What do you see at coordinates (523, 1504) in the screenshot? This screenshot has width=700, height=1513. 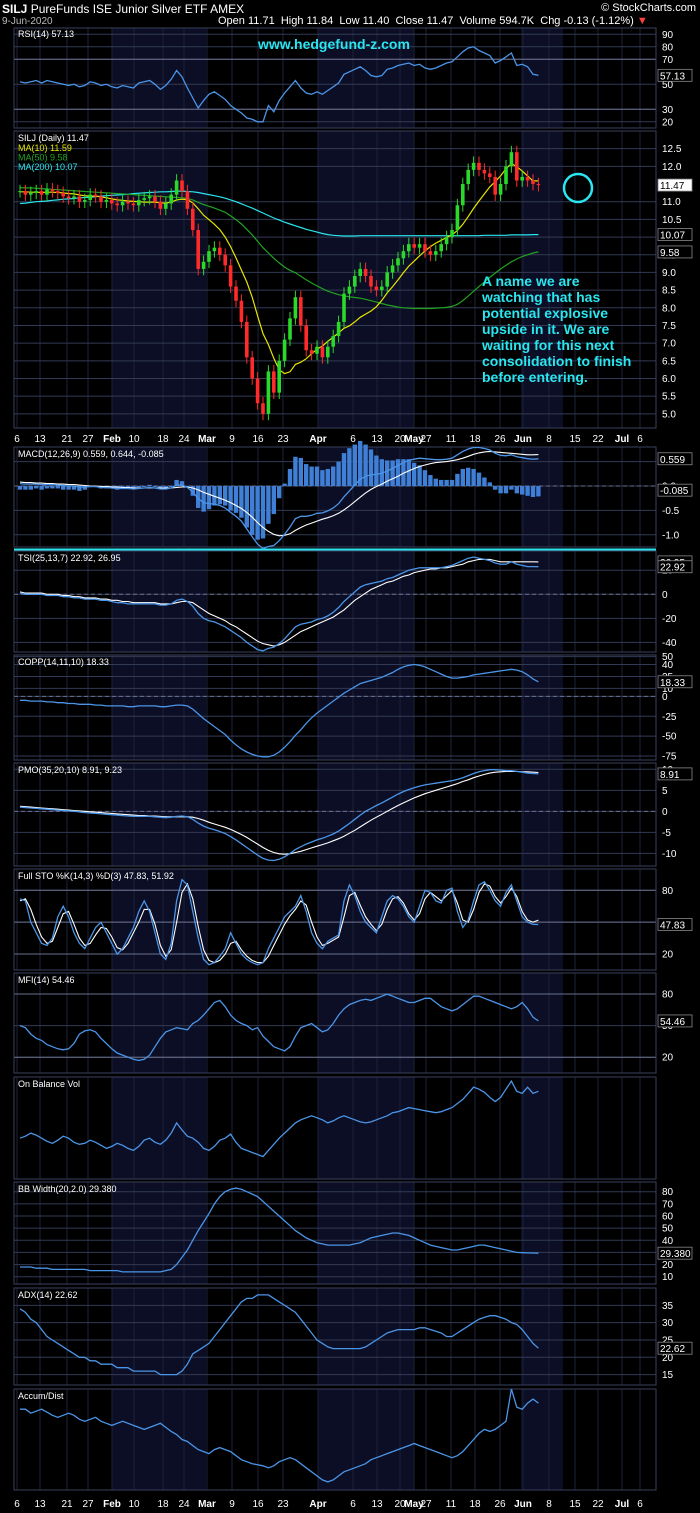 I see `x-tick-label-bottom: Jun` at bounding box center [523, 1504].